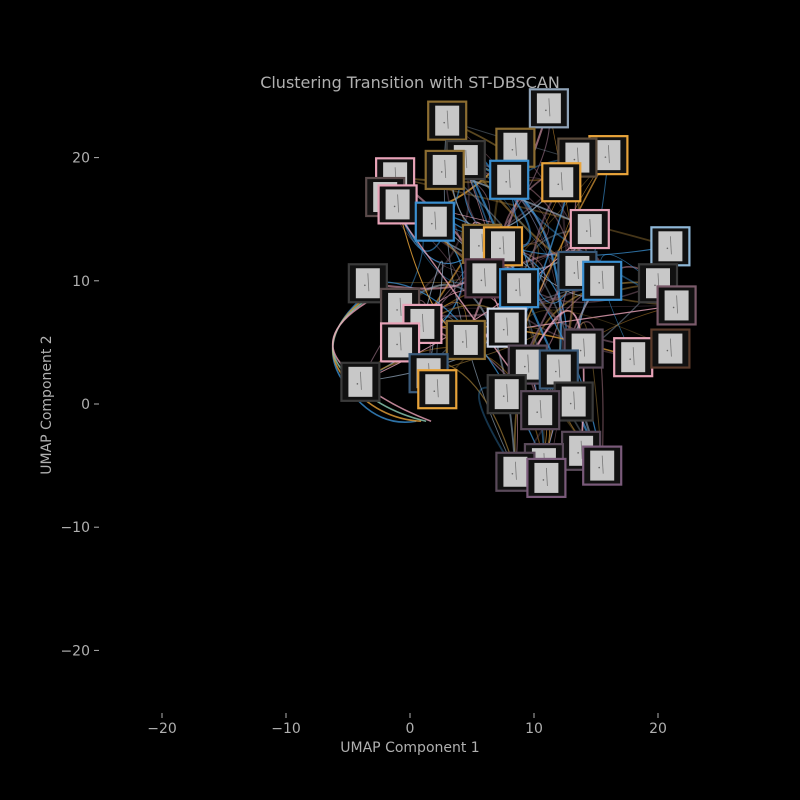 Image resolution: width=800 pixels, height=800 pixels. Describe the element at coordinates (79, 405) in the screenshot. I see `y-axis: −20 −10 0 10 20` at that location.